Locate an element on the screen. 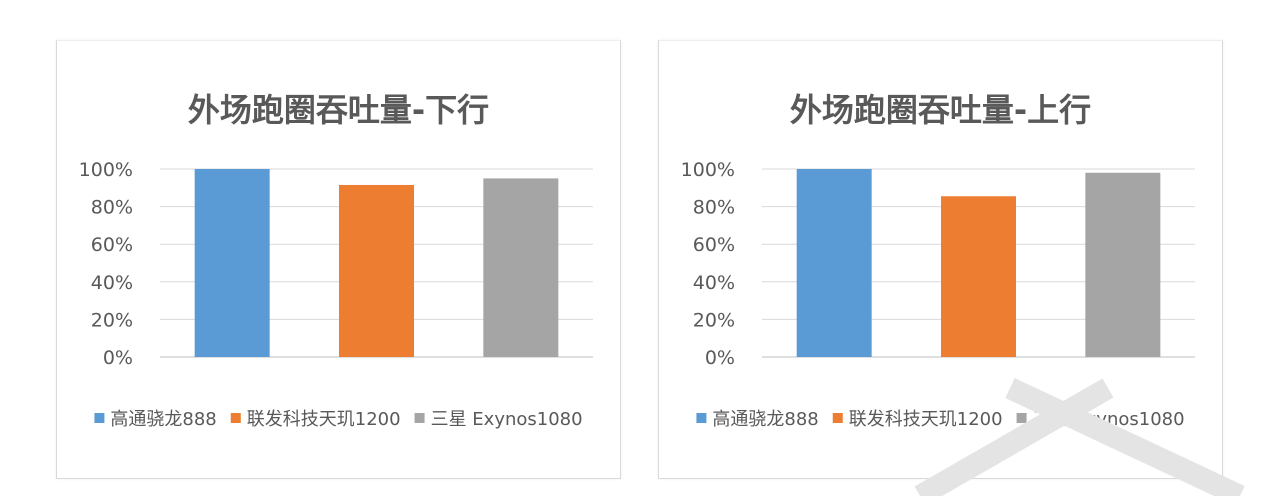 The image size is (1280, 496). chart-title: 外场跑圈吞吐量-上行 is located at coordinates (940, 110).